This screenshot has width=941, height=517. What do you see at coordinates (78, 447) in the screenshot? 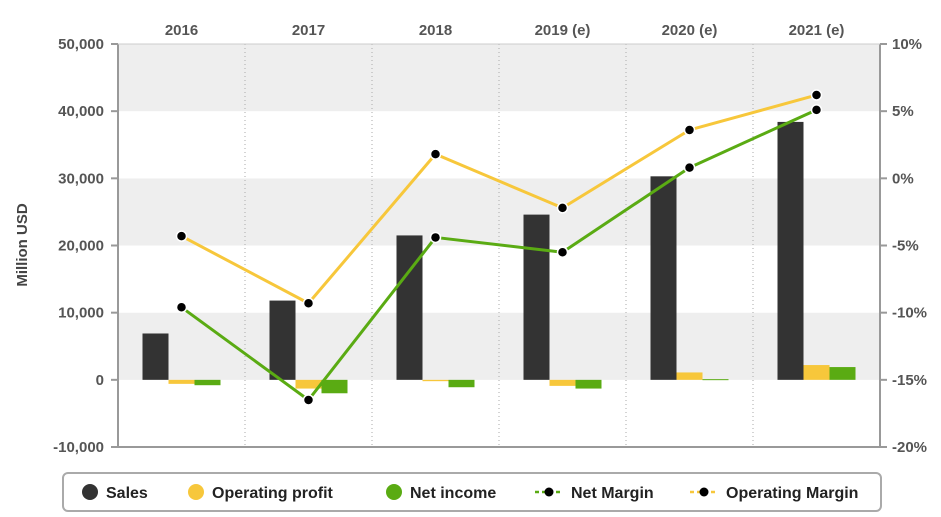
I see `y-axis-left-tick-label: -10,000` at bounding box center [78, 447].